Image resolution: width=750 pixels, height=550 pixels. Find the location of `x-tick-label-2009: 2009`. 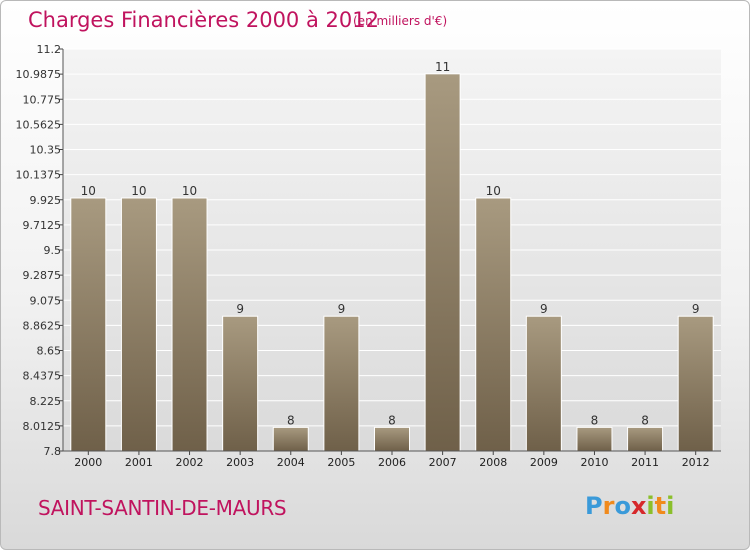

x-tick-label-2009: 2009 is located at coordinates (544, 462).